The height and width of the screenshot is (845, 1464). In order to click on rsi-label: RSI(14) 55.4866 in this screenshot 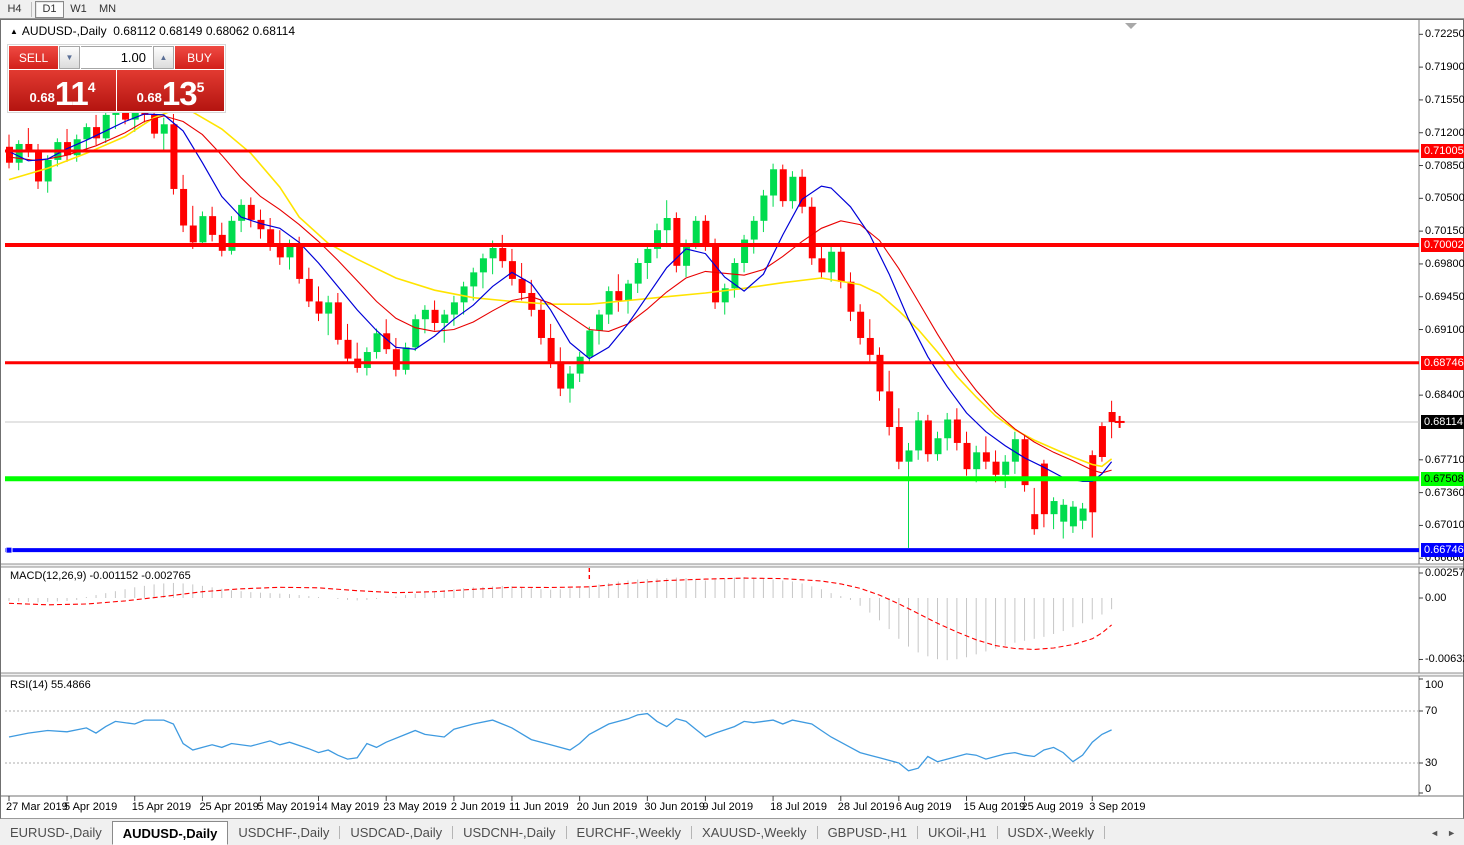, I will do `click(50, 685)`.